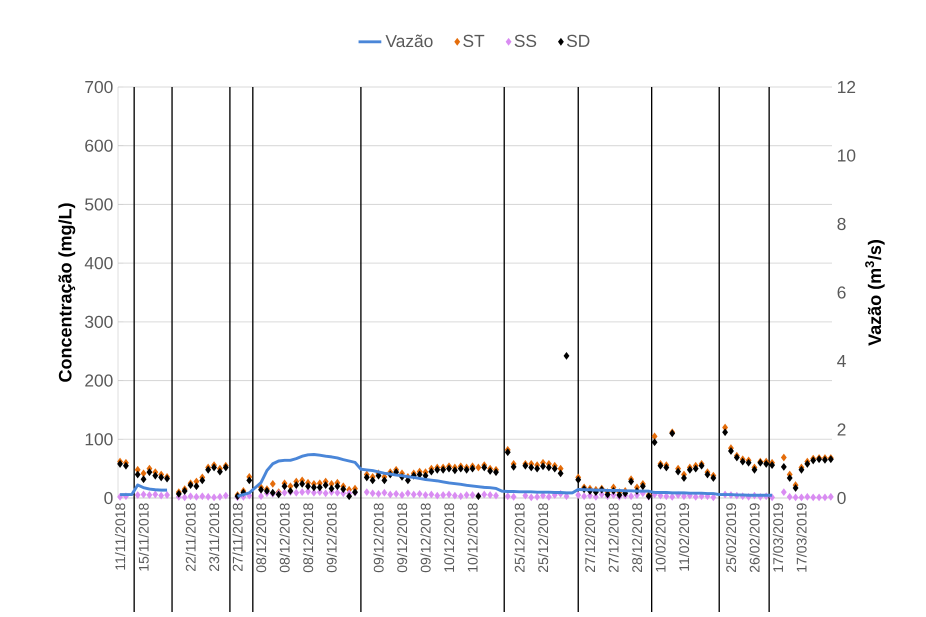  Describe the element at coordinates (120, 536) in the screenshot. I see `x-tick-label: 11/11/2018` at that location.